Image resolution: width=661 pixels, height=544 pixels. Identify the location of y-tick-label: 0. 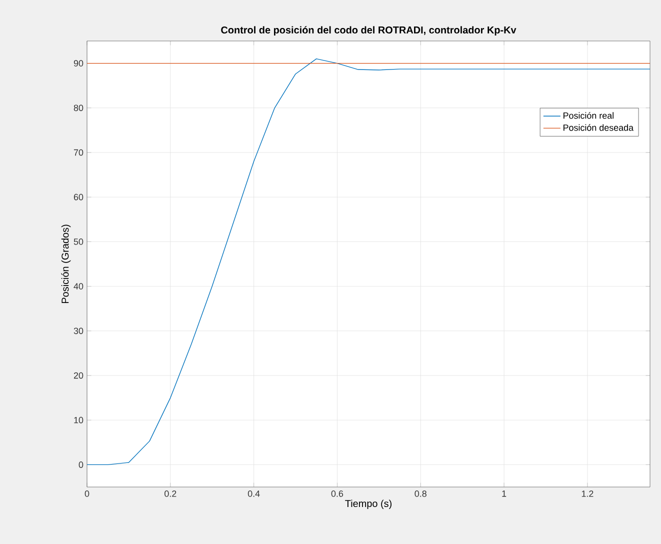
(81, 465).